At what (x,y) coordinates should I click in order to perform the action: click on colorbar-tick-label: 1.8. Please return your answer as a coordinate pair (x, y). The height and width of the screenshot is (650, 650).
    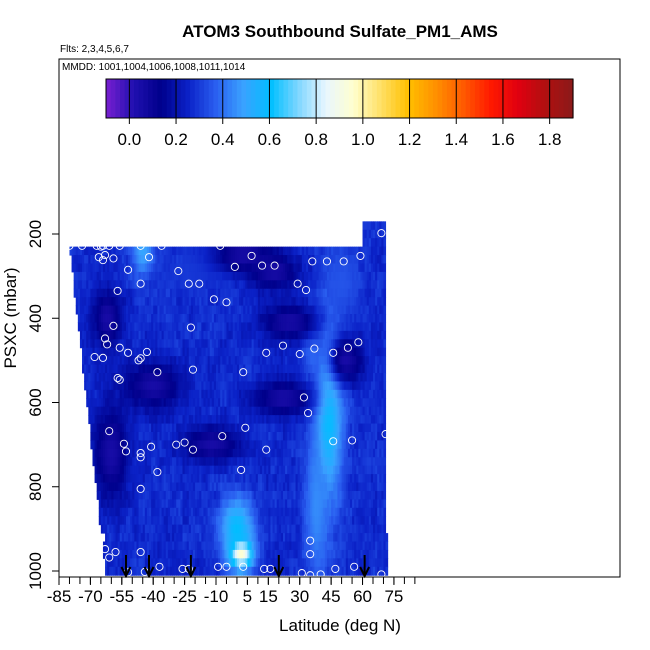
    Looking at the image, I should click on (550, 139).